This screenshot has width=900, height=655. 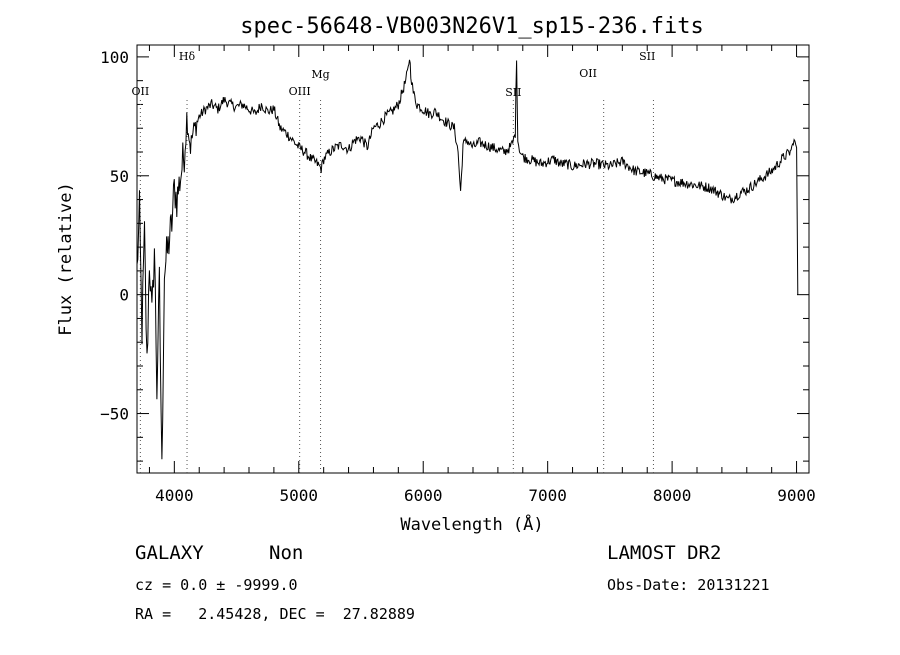 What do you see at coordinates (688, 585) in the screenshot?
I see `observation-date: Obs-Date: 20131221` at bounding box center [688, 585].